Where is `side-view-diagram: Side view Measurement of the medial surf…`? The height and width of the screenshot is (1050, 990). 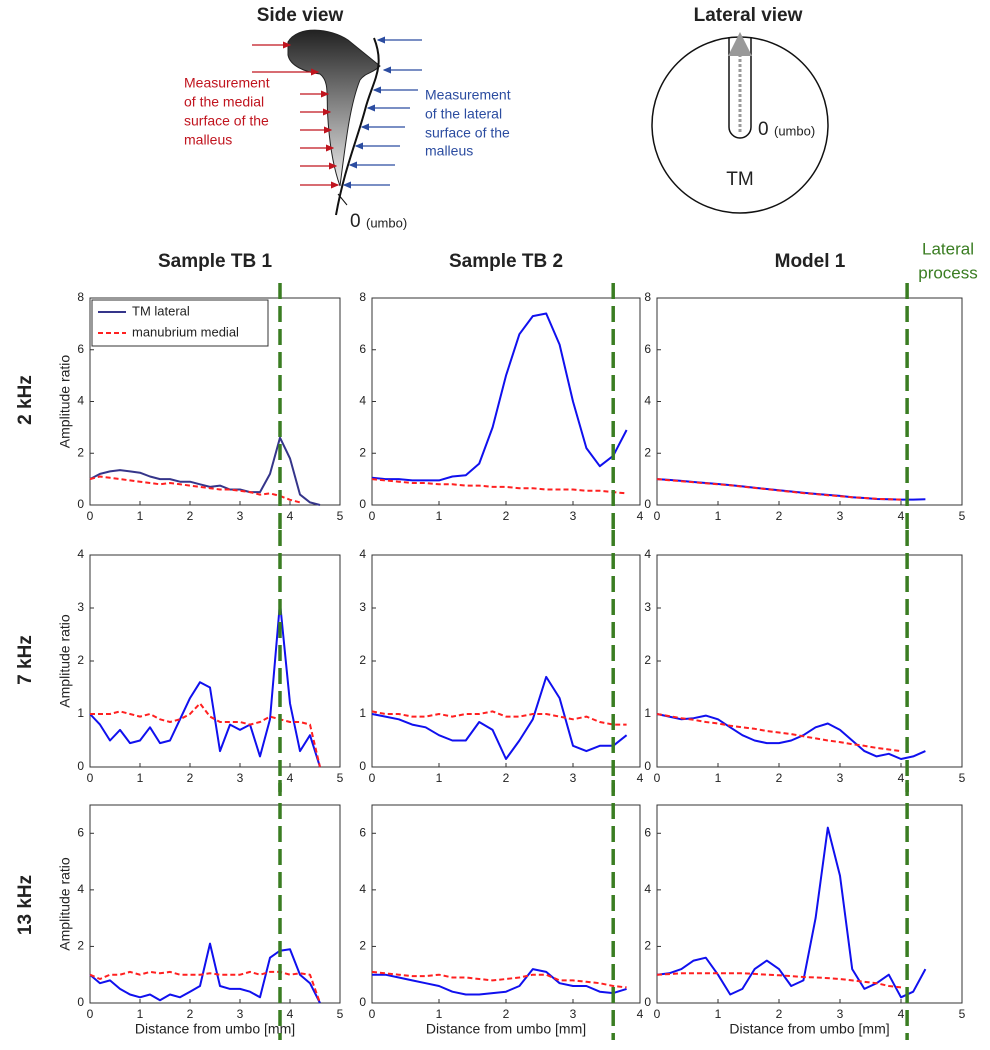 side-view-diagram: Side view Measurement of the medial surf… is located at coordinates (347, 118).